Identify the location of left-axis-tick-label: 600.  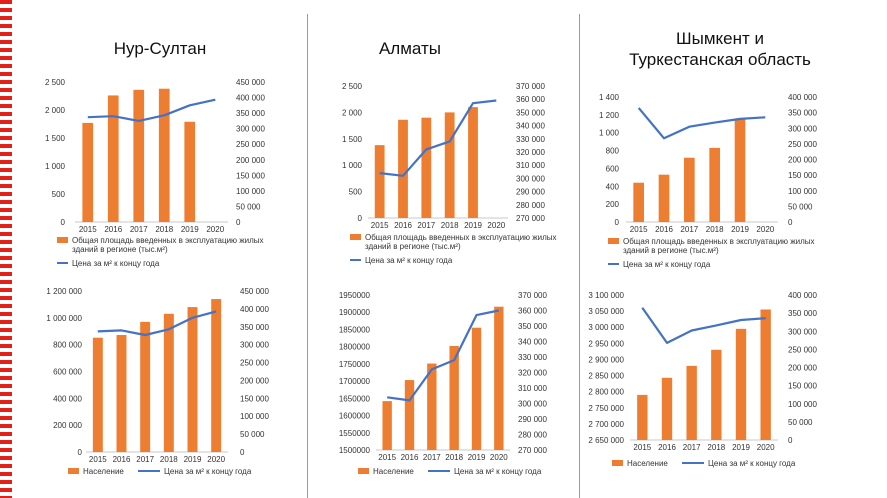
(613, 168).